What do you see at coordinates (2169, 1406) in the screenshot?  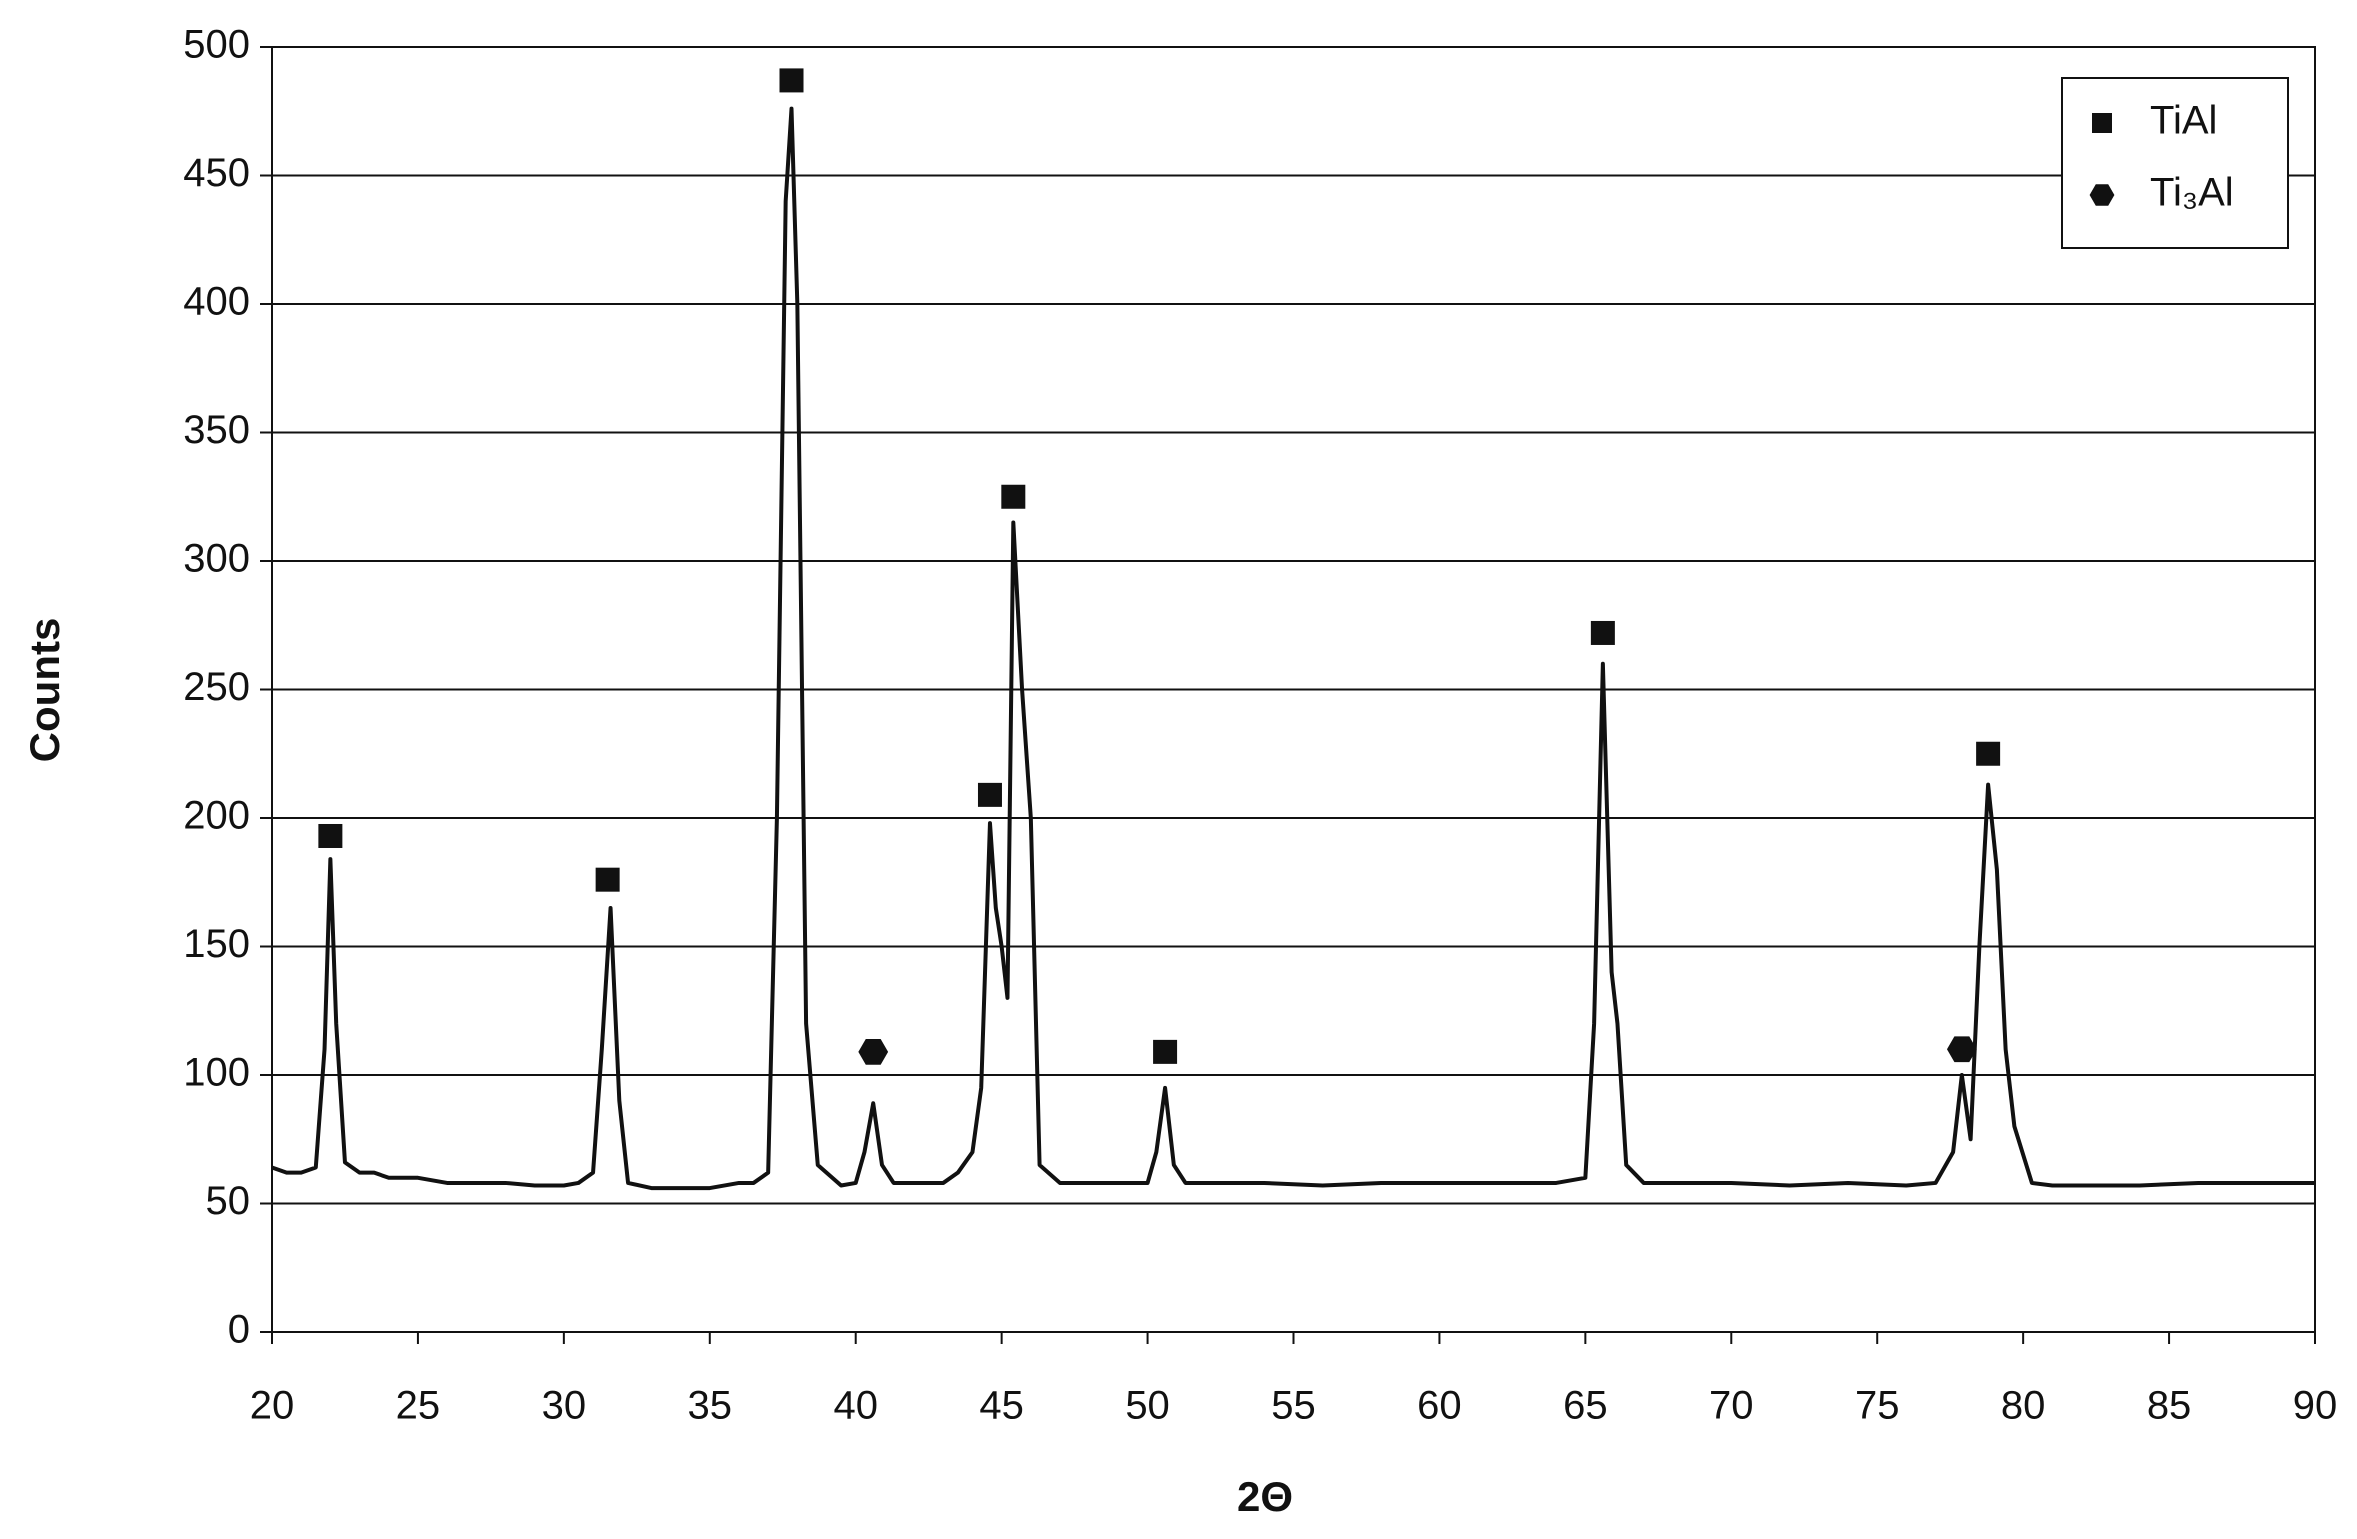 I see `x-tick-label: 85` at bounding box center [2169, 1406].